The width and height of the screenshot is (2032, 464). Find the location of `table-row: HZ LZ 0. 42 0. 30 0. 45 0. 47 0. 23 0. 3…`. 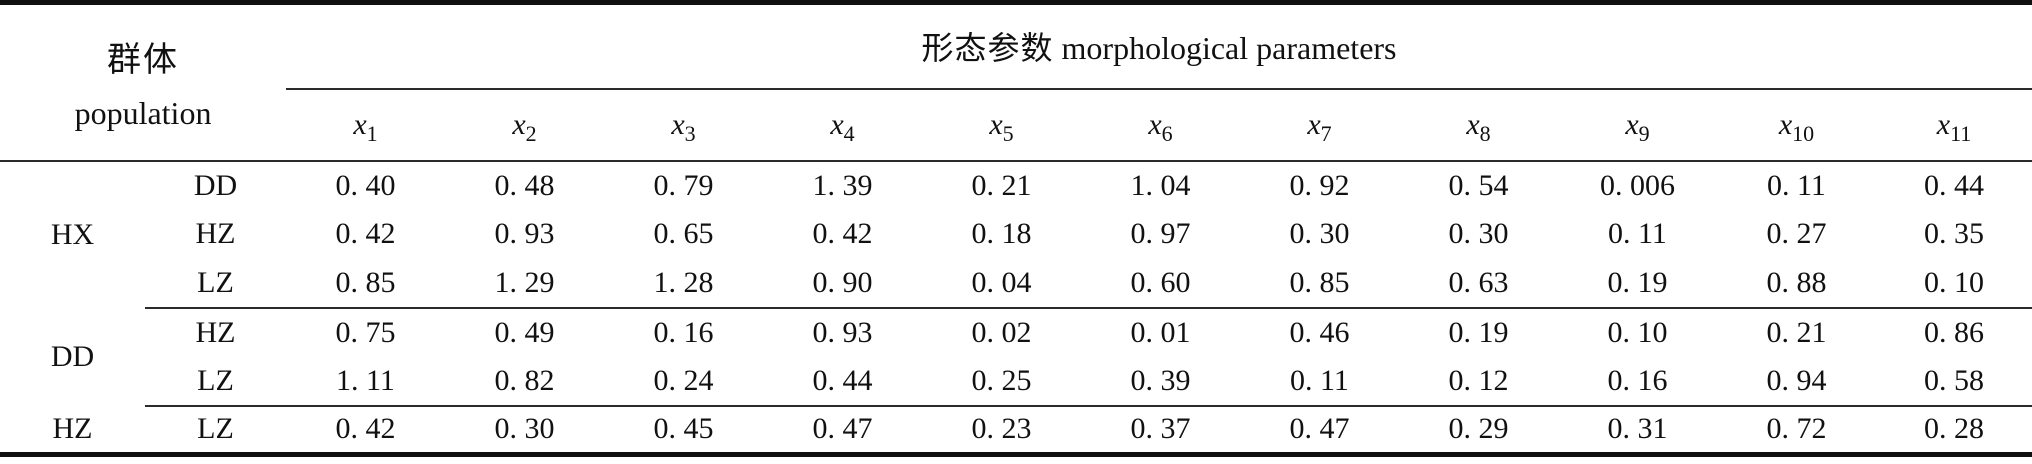

table-row: HZ LZ 0. 42 0. 30 0. 45 0. 47 0. 23 0. 3… is located at coordinates (1016, 430).